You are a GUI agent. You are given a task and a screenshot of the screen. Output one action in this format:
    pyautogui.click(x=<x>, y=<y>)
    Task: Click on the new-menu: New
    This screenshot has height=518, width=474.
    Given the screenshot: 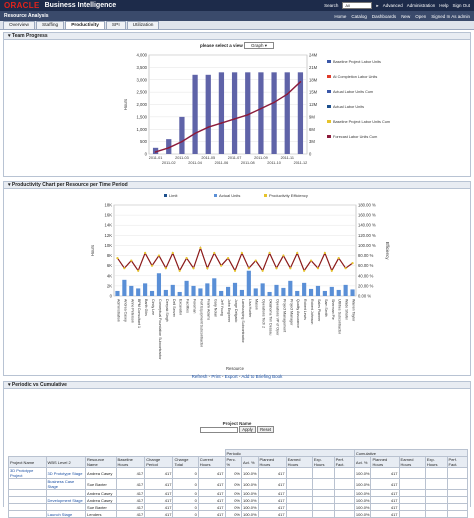 What is the action you would take?
    pyautogui.click(x=406, y=16)
    